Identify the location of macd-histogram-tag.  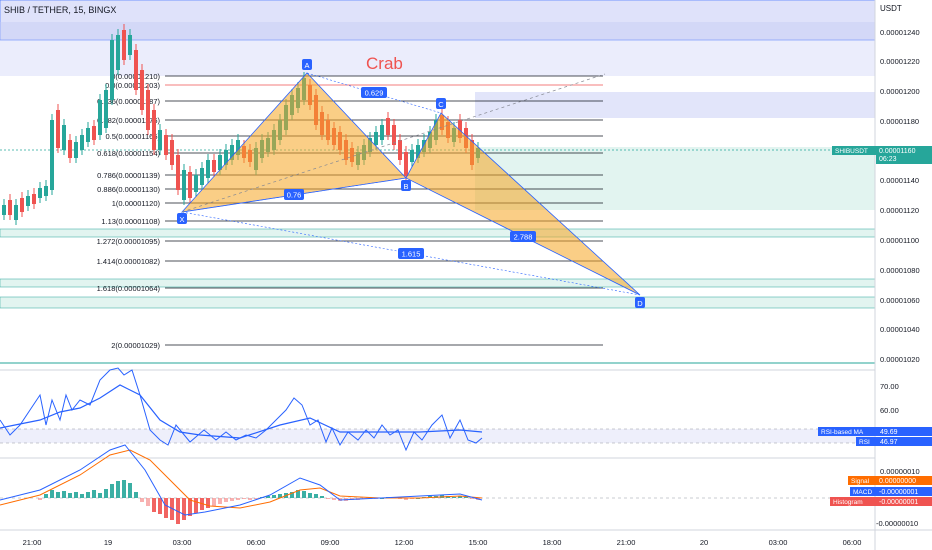
(853, 501).